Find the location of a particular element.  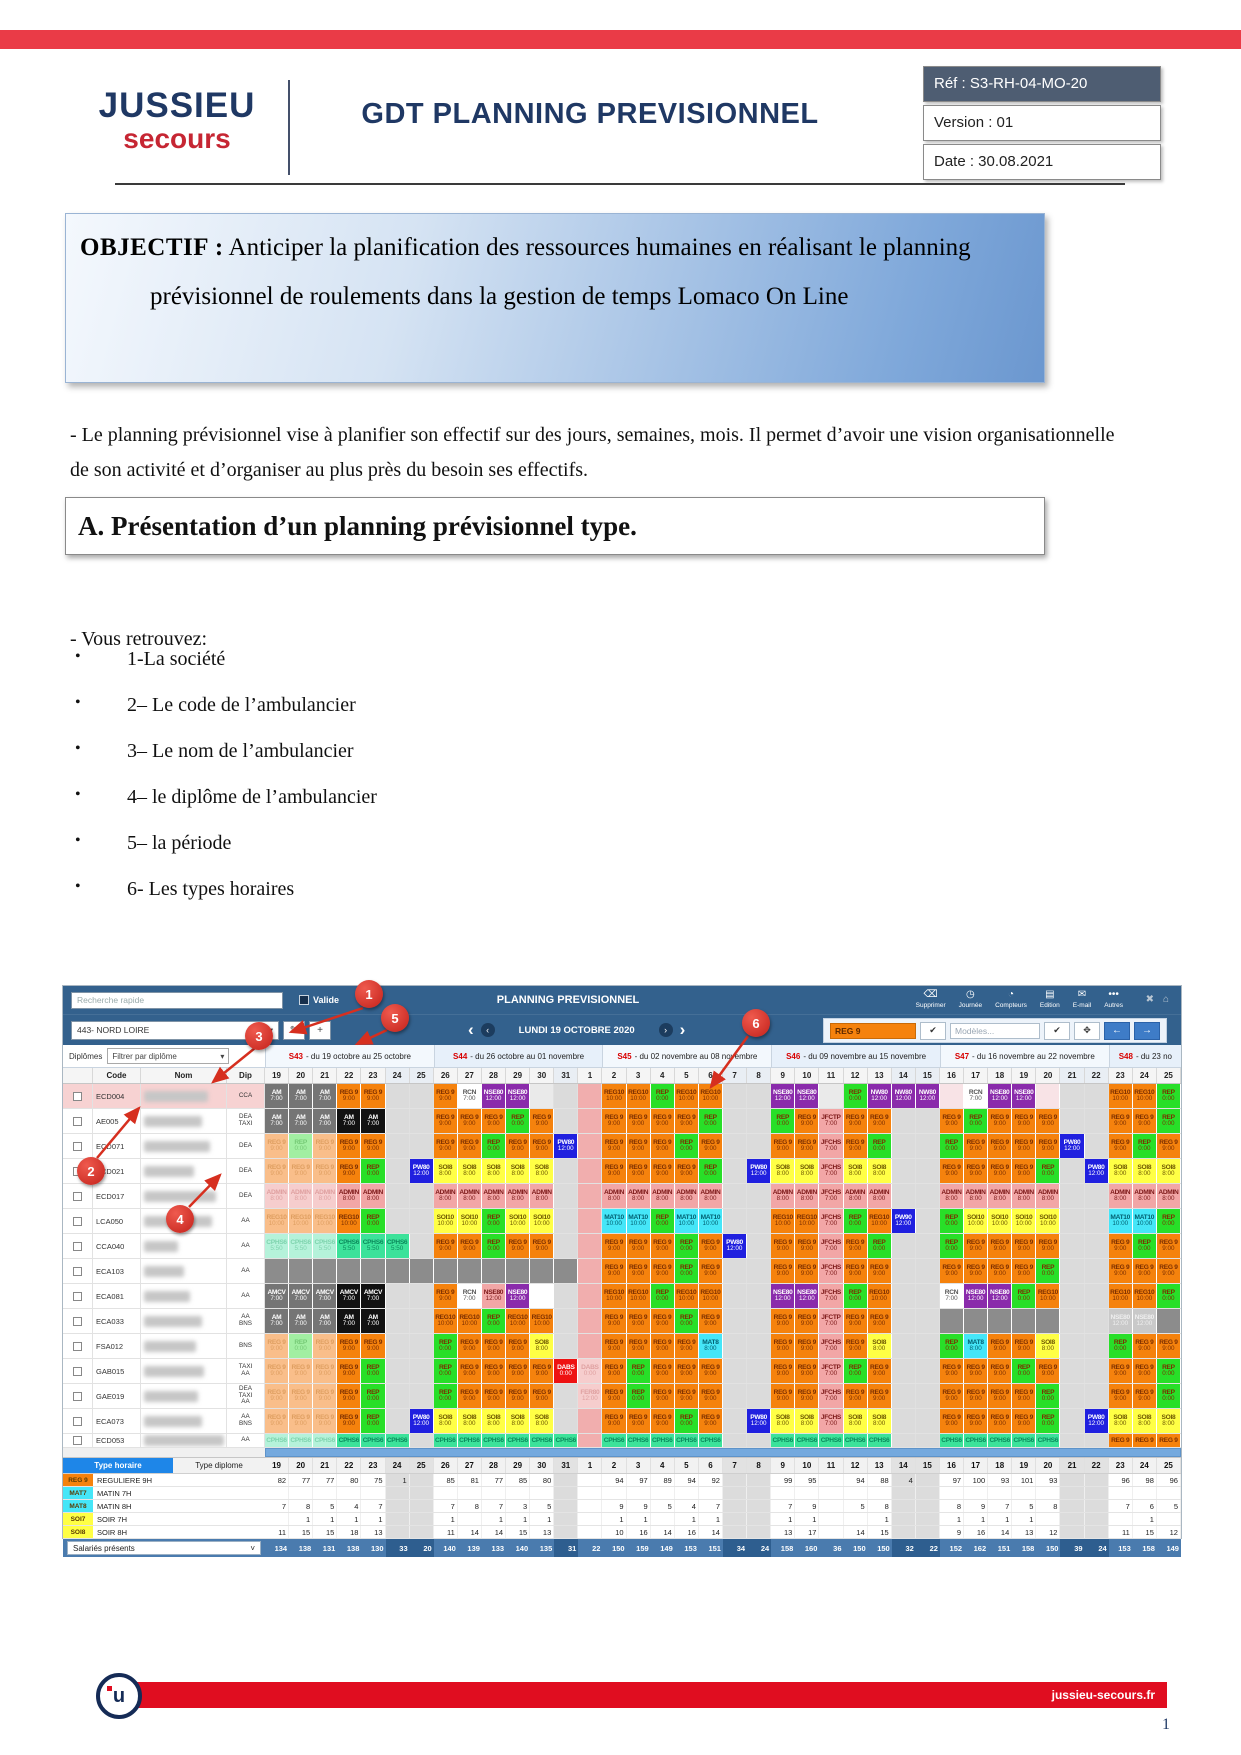

valide-checkbox: Valide is located at coordinates (319, 1000).